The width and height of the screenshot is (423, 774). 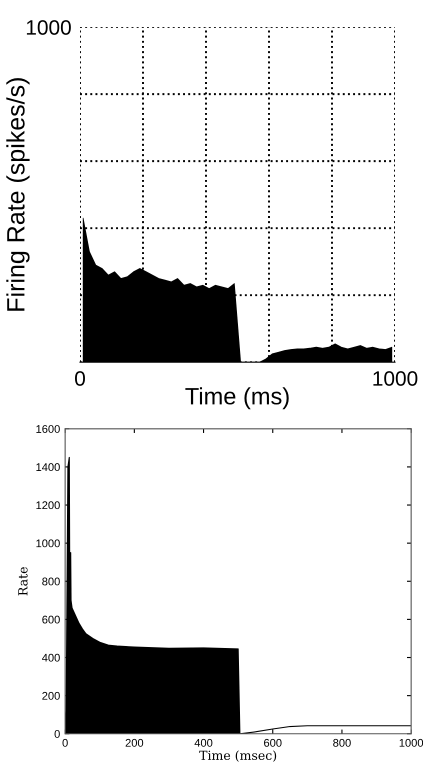 I want to click on y-tick-label: 400, so click(x=51, y=658).